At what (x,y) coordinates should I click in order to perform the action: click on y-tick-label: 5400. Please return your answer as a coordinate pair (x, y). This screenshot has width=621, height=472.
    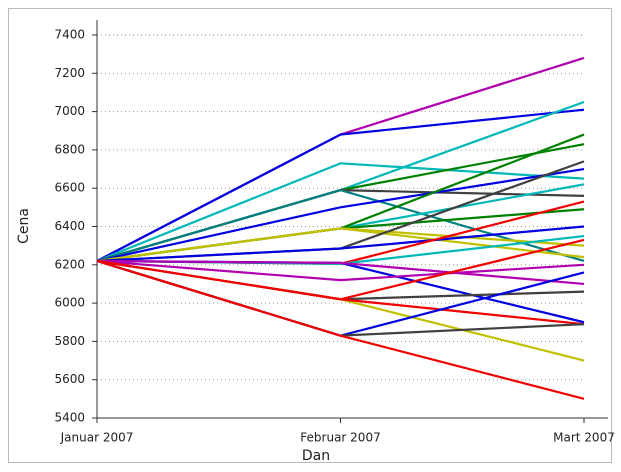
    Looking at the image, I should click on (69, 418).